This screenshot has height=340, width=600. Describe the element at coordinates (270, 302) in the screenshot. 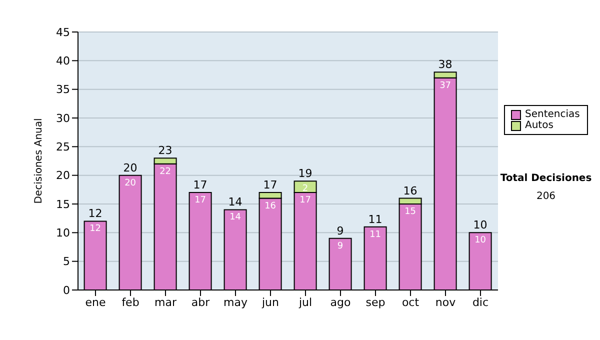

I see `x-tick-label: jun` at that location.